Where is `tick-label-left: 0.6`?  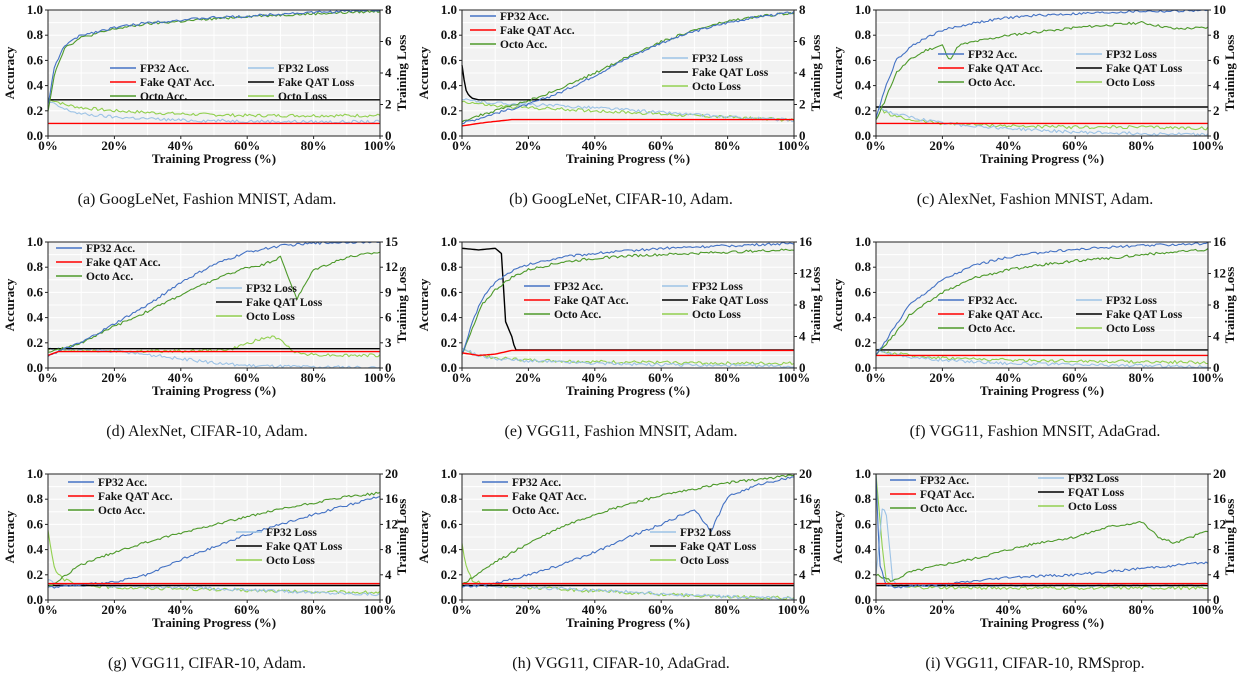
tick-label-left: 0.6 is located at coordinates (35, 291).